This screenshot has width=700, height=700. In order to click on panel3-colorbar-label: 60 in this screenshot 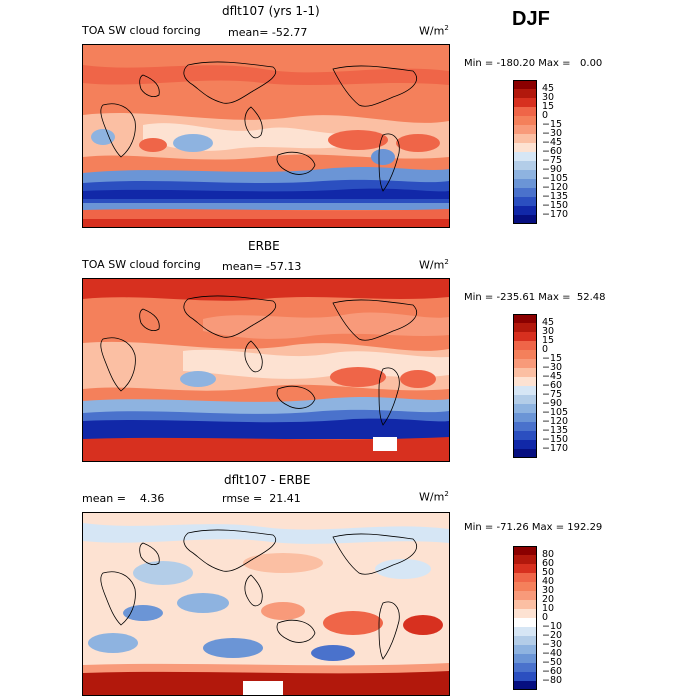, I will do `click(548, 563)`.